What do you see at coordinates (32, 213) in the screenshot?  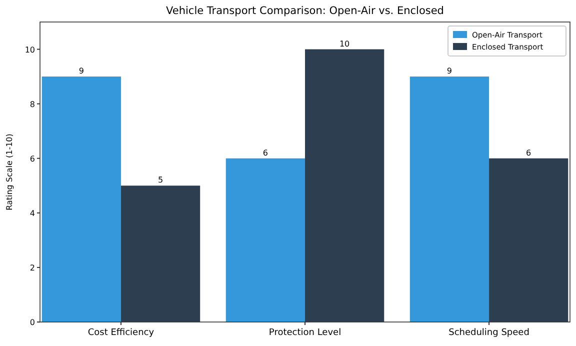 I see `y-tick-label: 4` at bounding box center [32, 213].